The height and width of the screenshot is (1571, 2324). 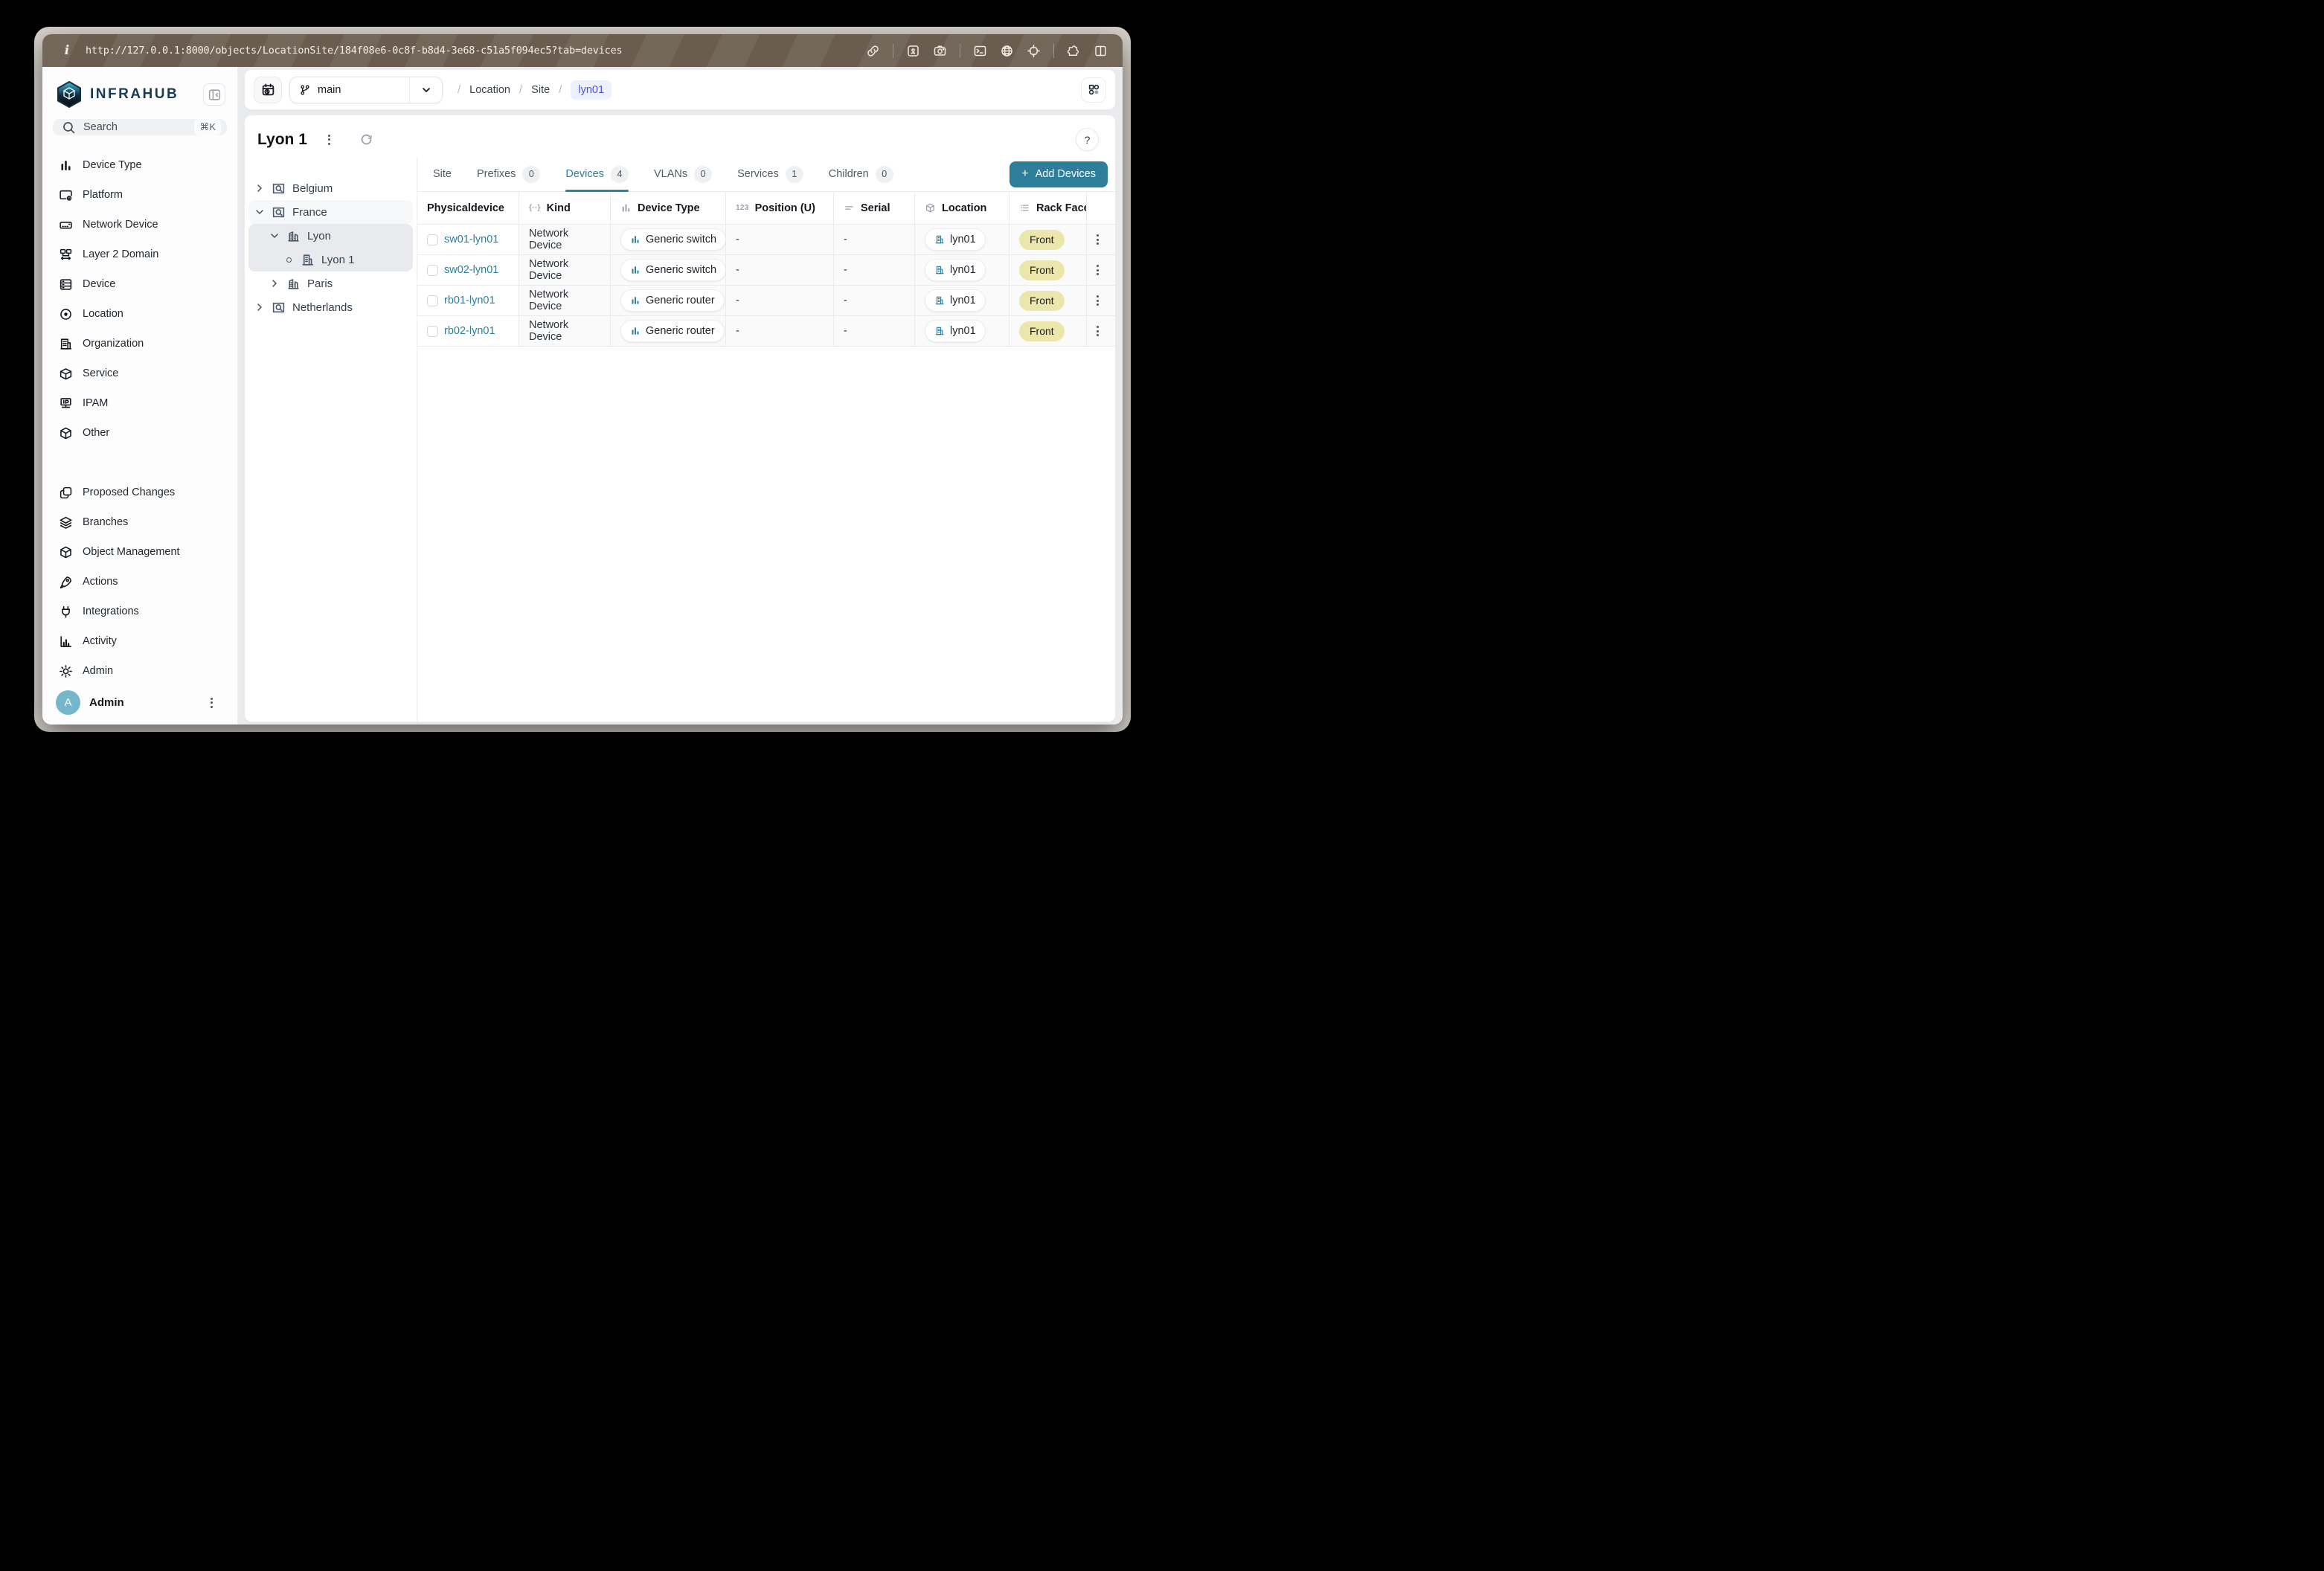 I want to click on avatar: A, so click(x=68, y=703).